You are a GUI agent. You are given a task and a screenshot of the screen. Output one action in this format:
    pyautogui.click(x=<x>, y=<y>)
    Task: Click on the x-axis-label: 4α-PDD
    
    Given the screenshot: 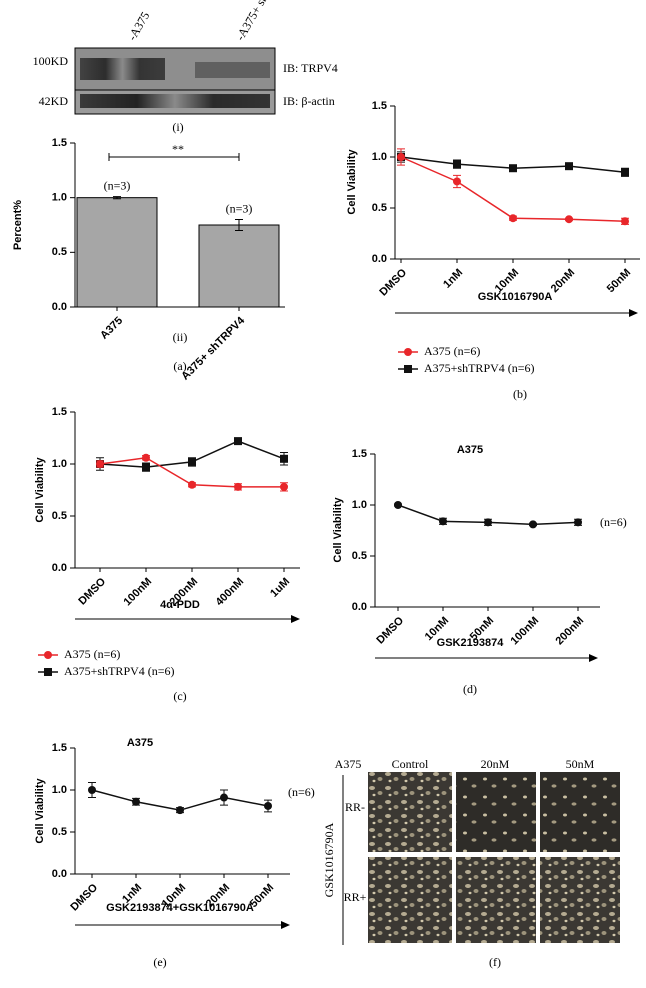 What is the action you would take?
    pyautogui.click(x=180, y=605)
    